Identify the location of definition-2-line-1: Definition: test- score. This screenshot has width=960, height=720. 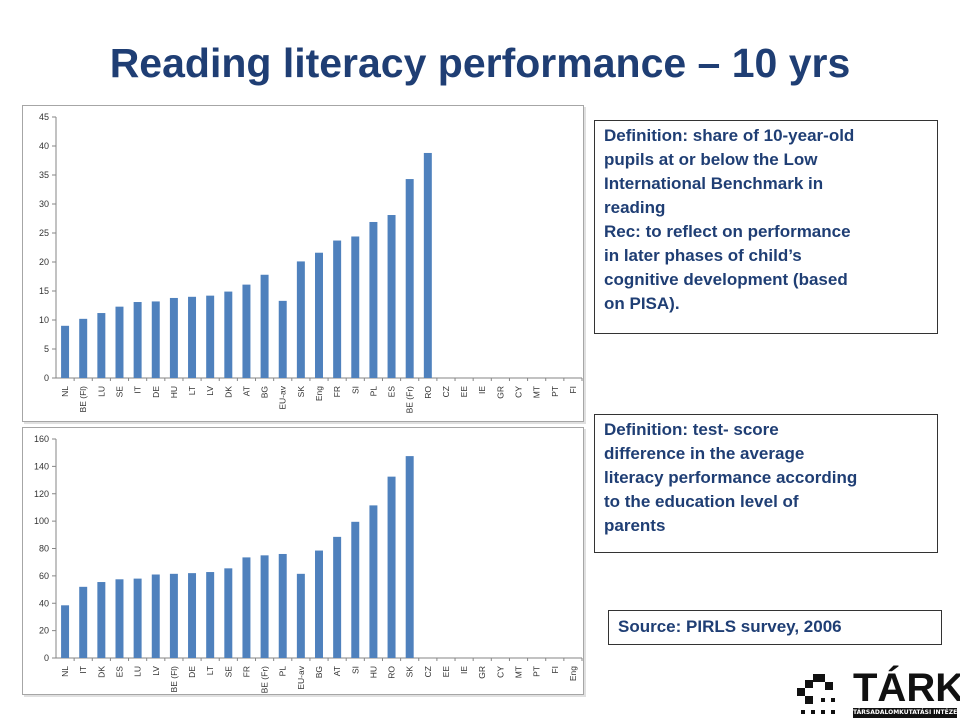
(691, 429).